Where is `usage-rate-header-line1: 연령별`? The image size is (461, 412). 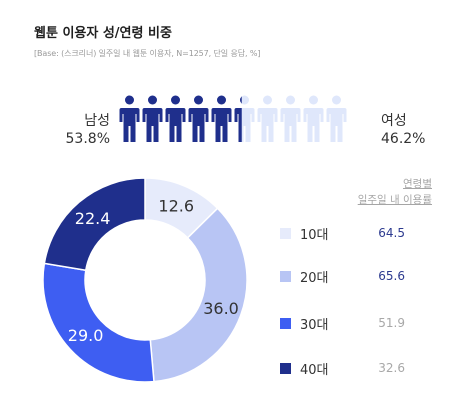 usage-rate-header-line1: 연령별 is located at coordinates (417, 184).